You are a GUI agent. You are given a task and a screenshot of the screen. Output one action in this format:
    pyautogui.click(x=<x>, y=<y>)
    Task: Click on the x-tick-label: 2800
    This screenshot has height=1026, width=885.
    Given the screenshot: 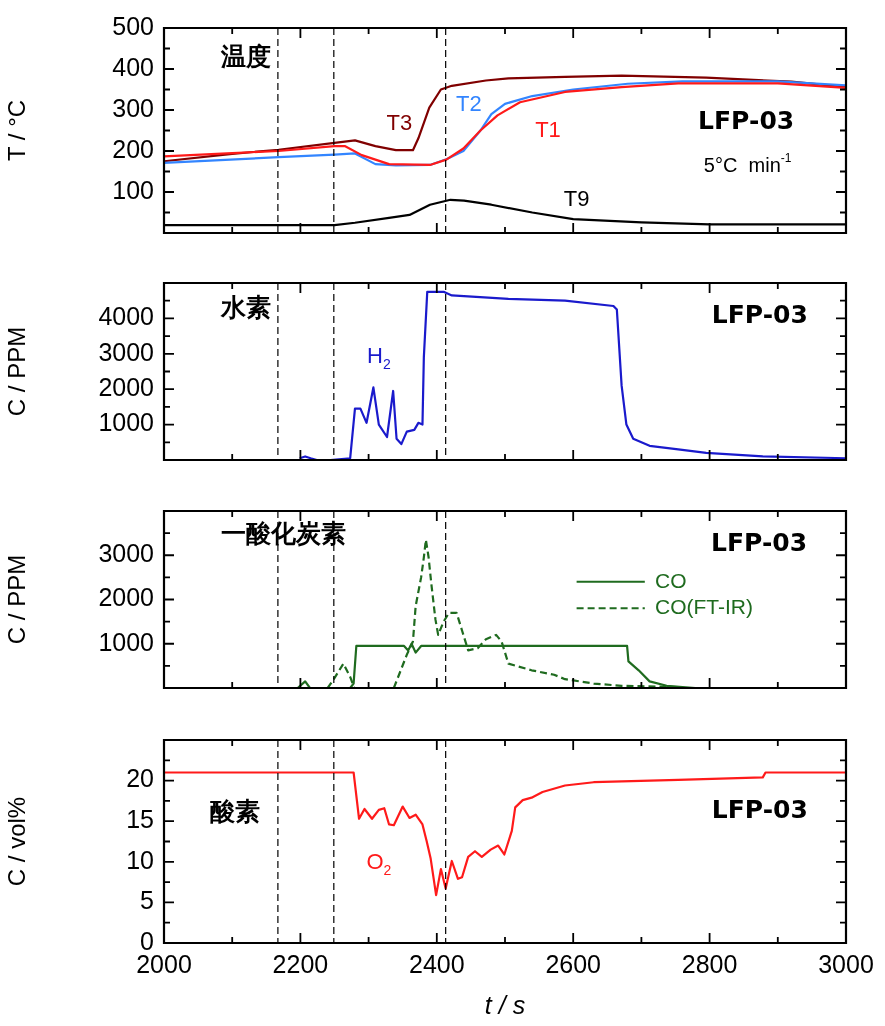 What is the action you would take?
    pyautogui.click(x=709, y=963)
    